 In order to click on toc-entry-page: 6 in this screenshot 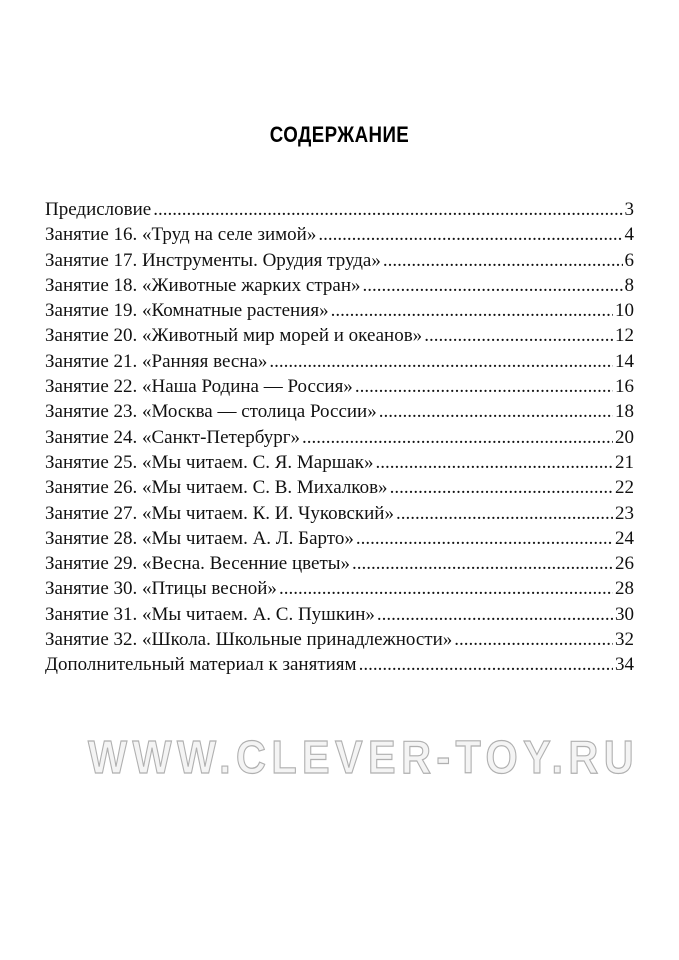, I will do `click(629, 260)`.